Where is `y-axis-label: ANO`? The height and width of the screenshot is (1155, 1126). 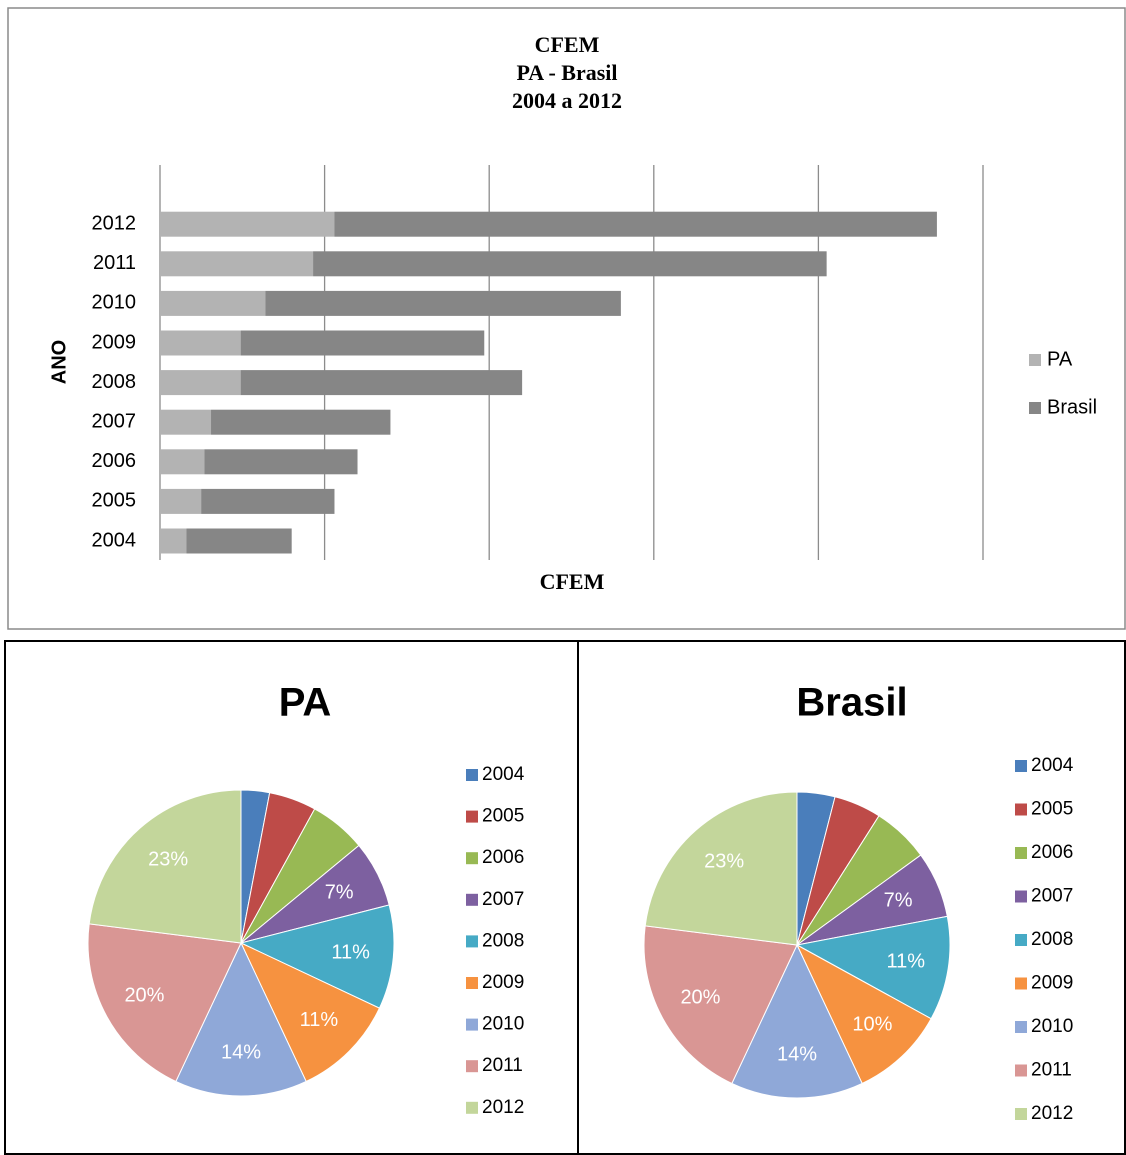 y-axis-label: ANO is located at coordinates (59, 362).